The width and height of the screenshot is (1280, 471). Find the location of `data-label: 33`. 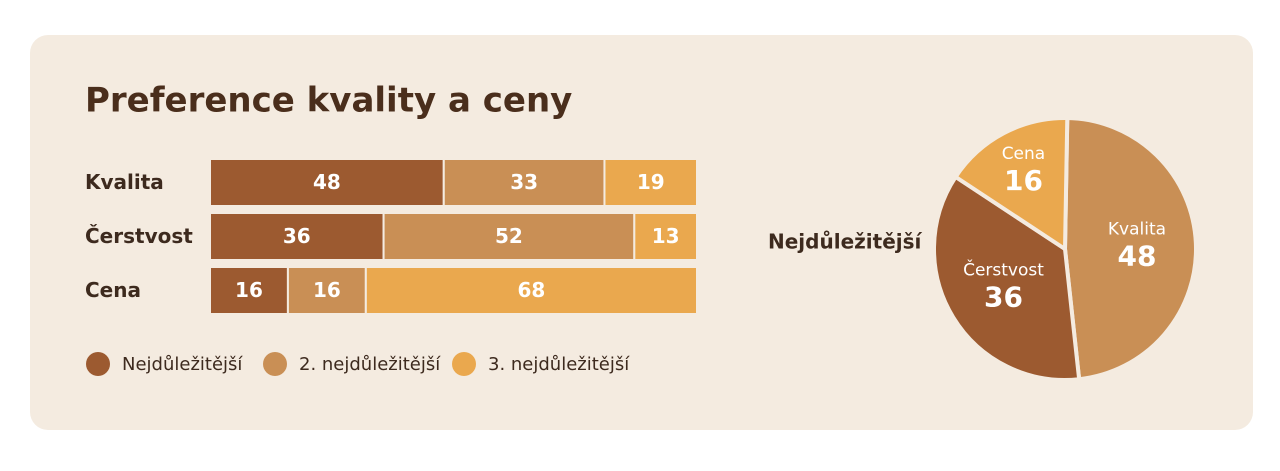

data-label: 33 is located at coordinates (524, 182).